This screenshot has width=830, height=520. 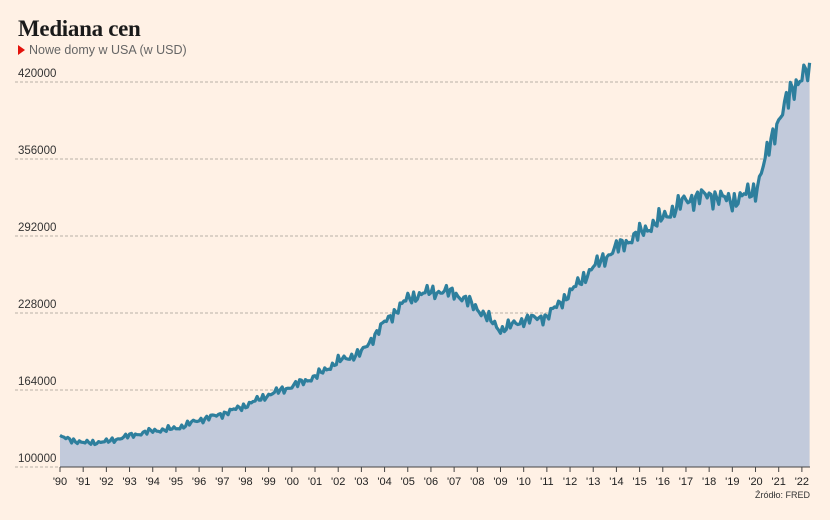 What do you see at coordinates (524, 482) in the screenshot?
I see `x-tick-label: '10` at bounding box center [524, 482].